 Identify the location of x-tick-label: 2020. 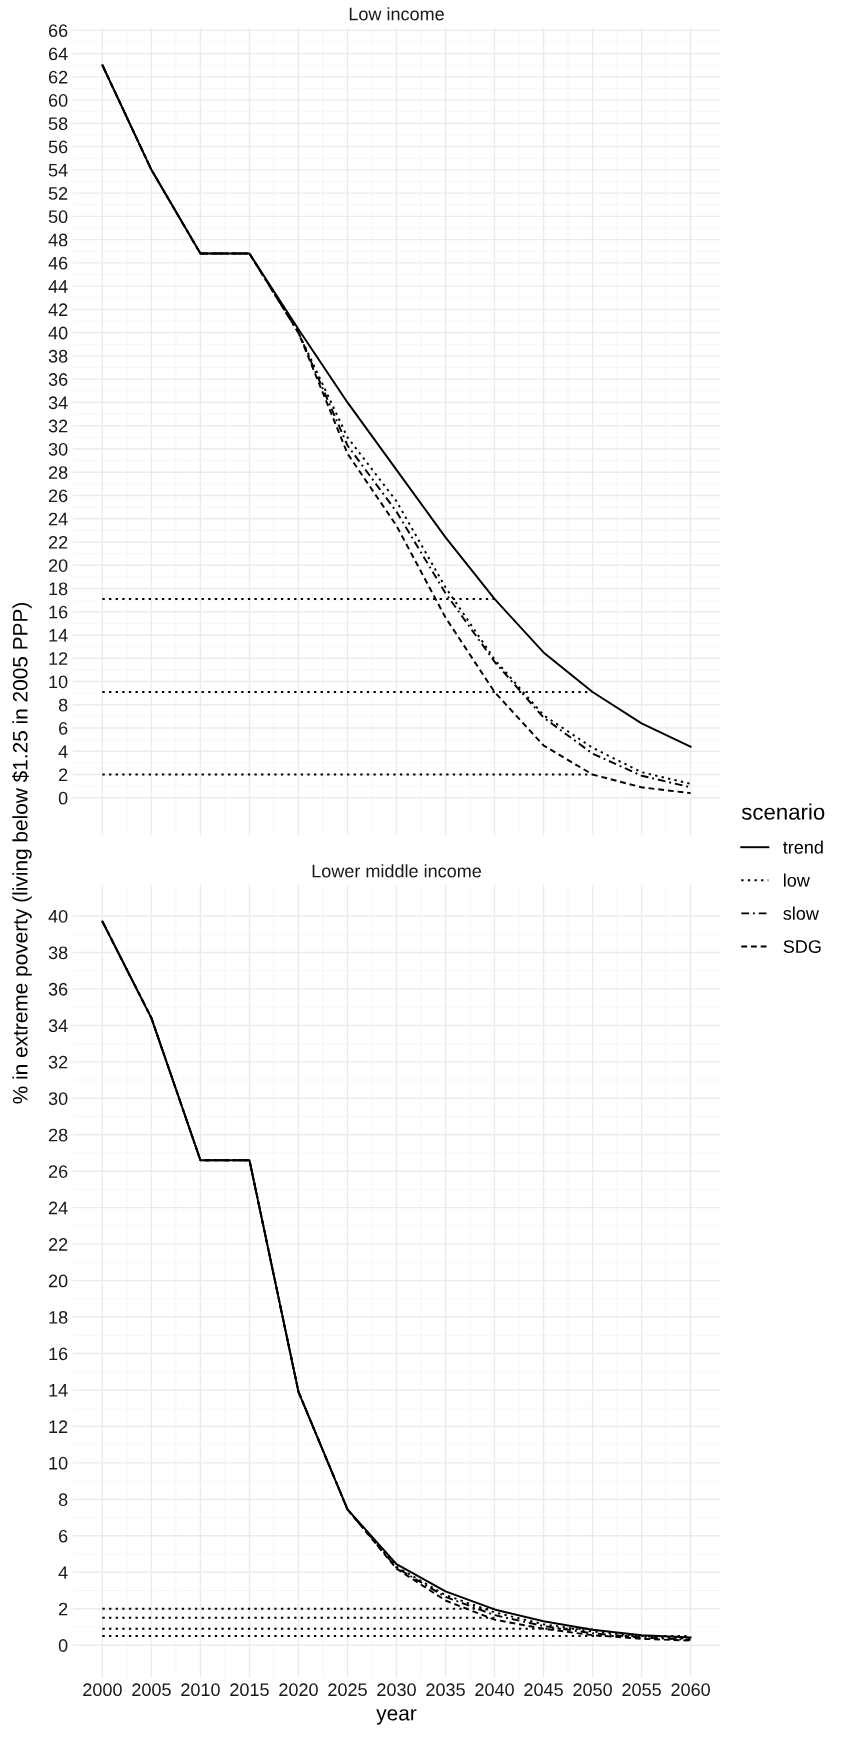
(298, 1690).